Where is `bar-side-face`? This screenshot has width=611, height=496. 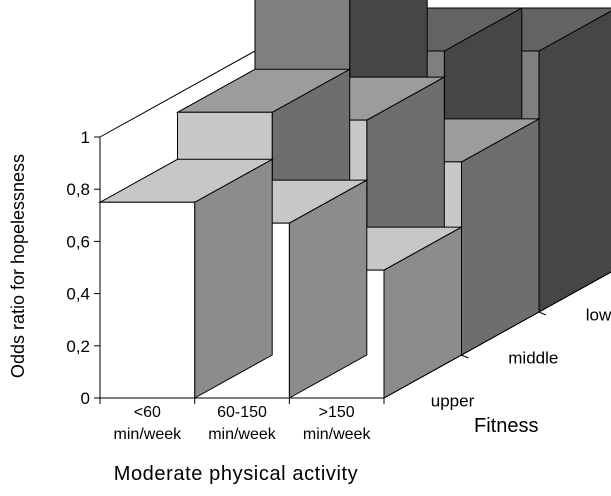 bar-side-face is located at coordinates (574, 161).